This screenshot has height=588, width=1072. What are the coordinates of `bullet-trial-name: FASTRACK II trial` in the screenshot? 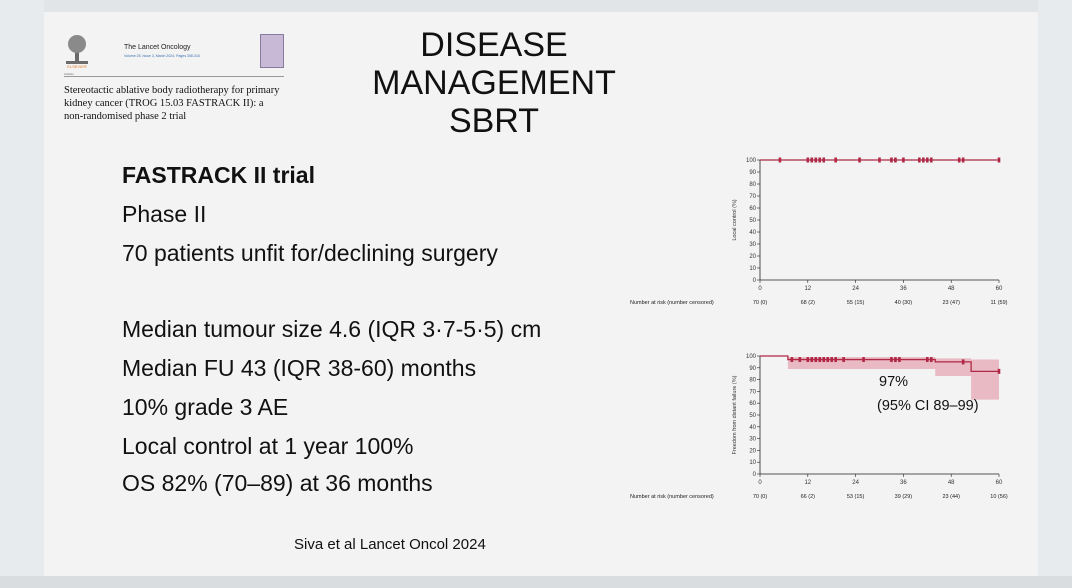 It's located at (218, 175).